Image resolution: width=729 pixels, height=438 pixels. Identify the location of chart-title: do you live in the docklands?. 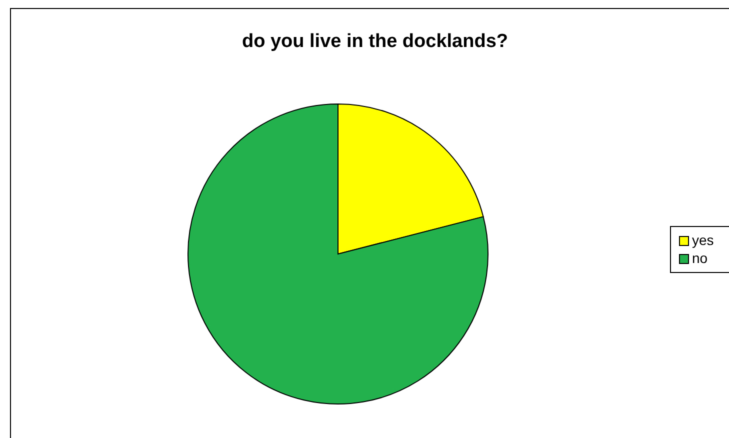
(375, 41).